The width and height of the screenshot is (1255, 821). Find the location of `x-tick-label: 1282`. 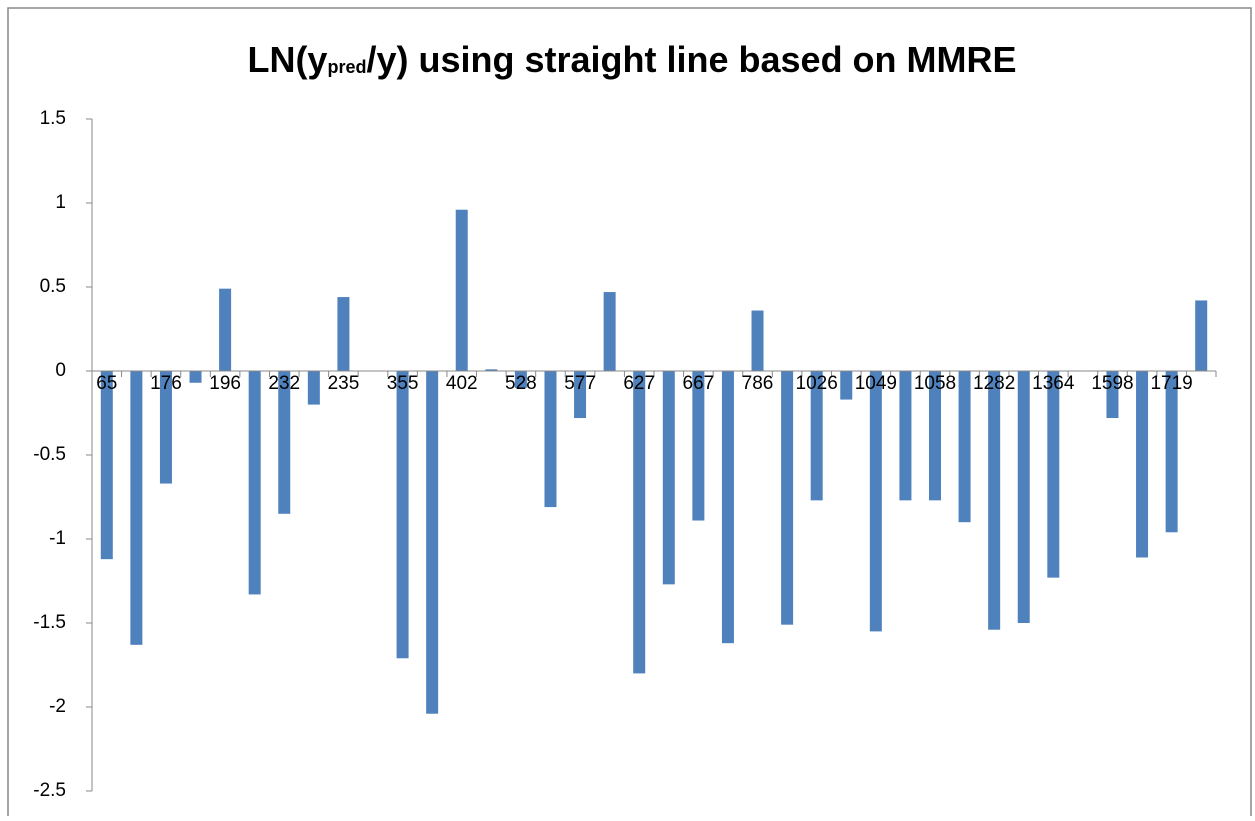

x-tick-label: 1282 is located at coordinates (994, 383).